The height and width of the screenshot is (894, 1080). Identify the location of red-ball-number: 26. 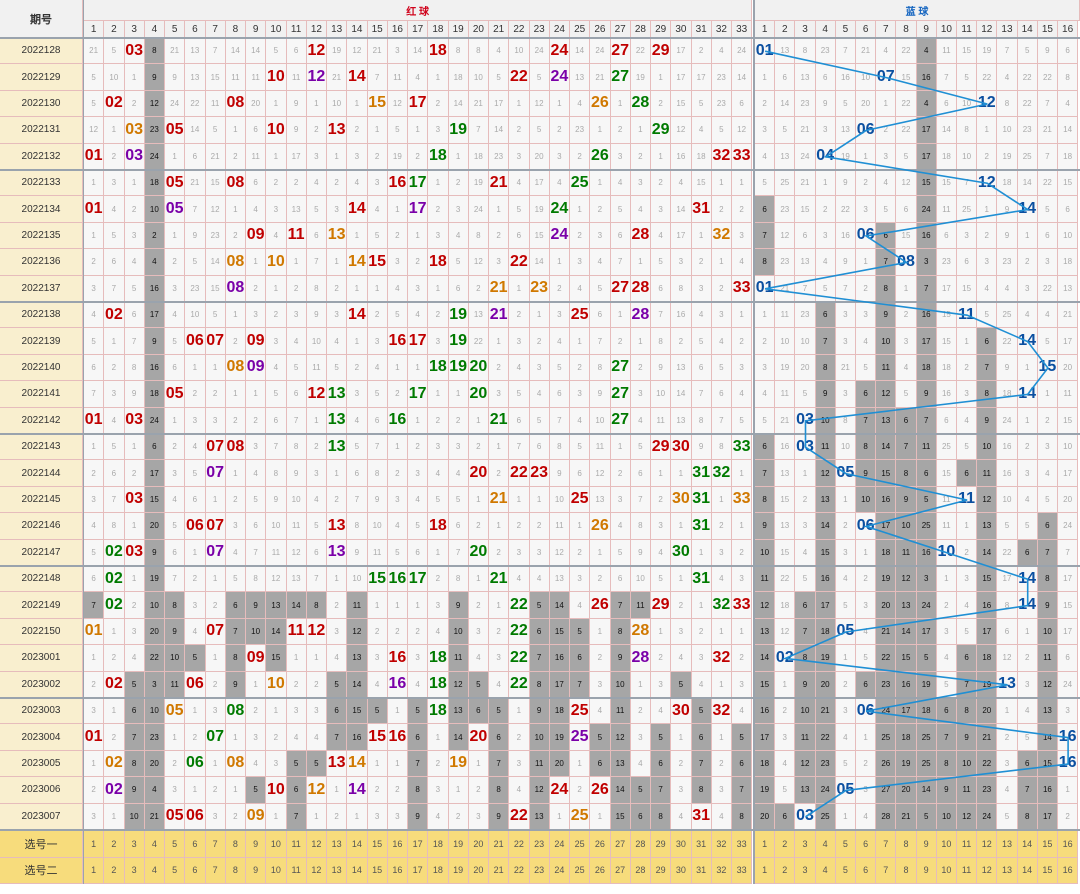
(600, 104).